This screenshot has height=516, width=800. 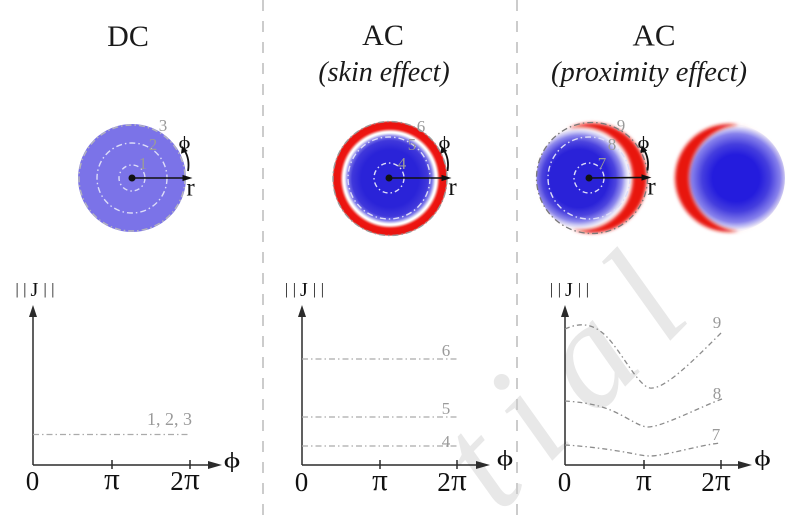 What do you see at coordinates (169, 419) in the screenshot?
I see `svg-text: 1, 2, 3` at bounding box center [169, 419].